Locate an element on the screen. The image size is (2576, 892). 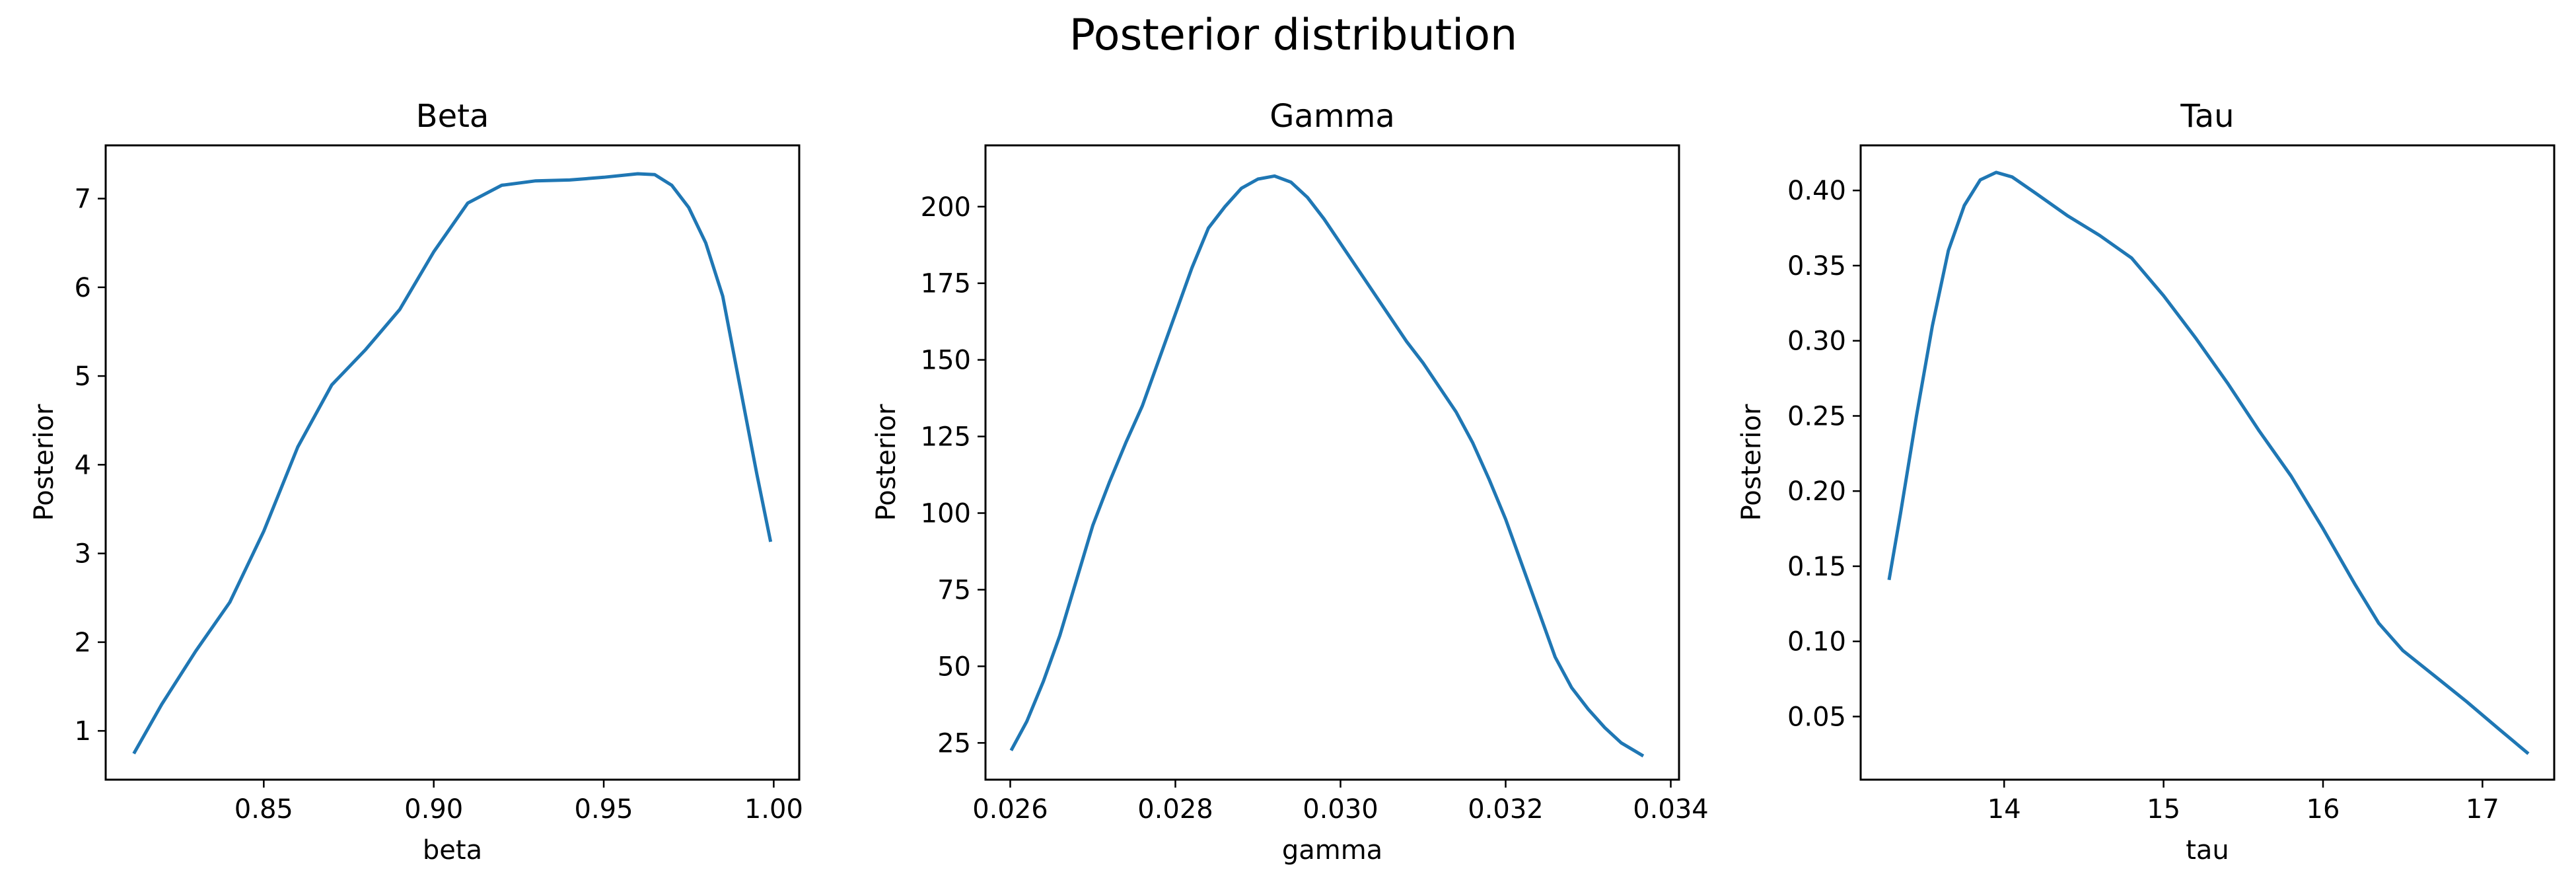
x-tick-label-beta: 1.00 is located at coordinates (774, 810).